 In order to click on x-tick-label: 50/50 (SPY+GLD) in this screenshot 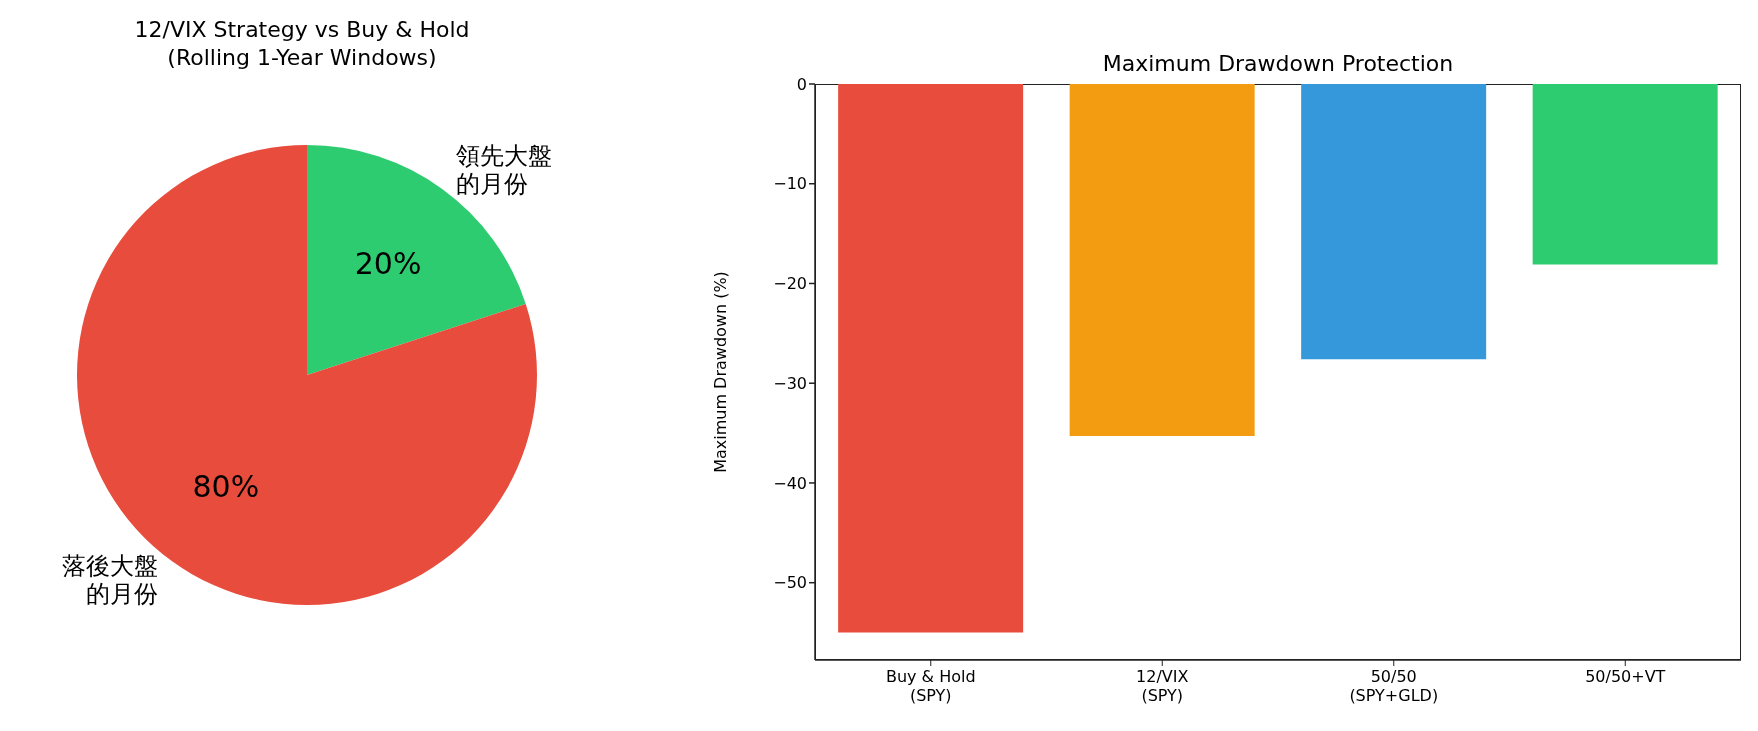, I will do `click(1394, 686)`.